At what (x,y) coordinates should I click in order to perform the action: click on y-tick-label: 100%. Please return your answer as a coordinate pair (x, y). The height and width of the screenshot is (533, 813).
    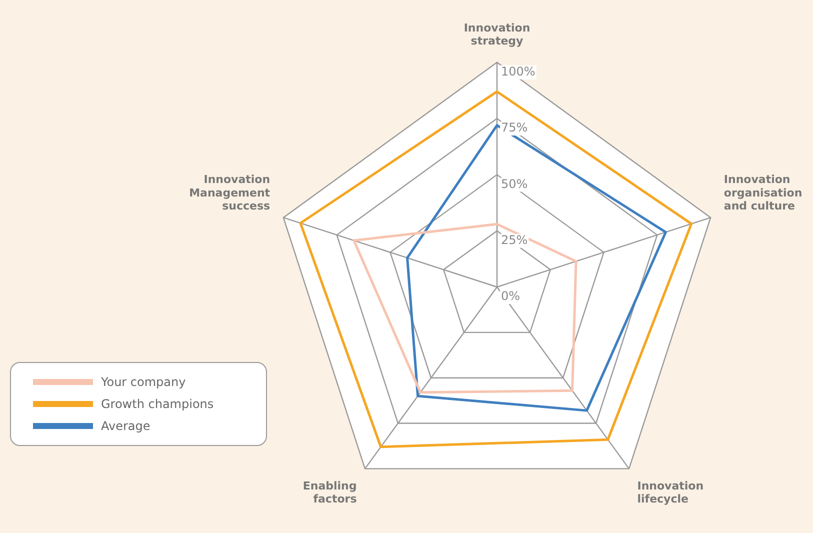
    Looking at the image, I should click on (518, 71).